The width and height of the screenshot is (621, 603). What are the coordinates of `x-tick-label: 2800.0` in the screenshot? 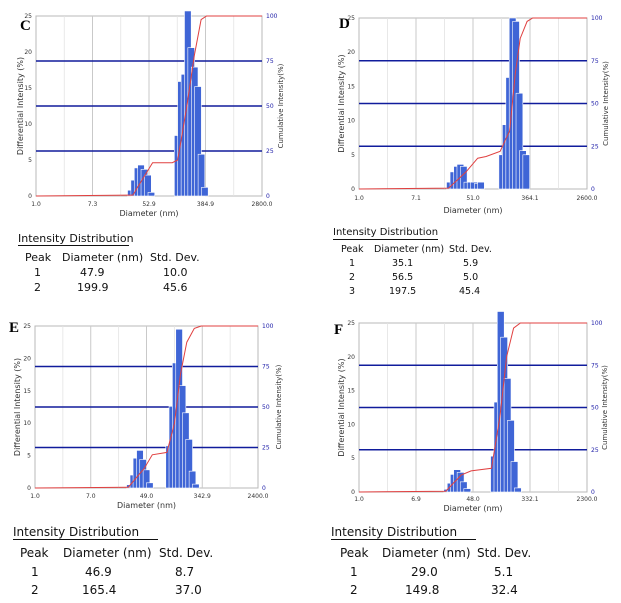 It's located at (262, 204).